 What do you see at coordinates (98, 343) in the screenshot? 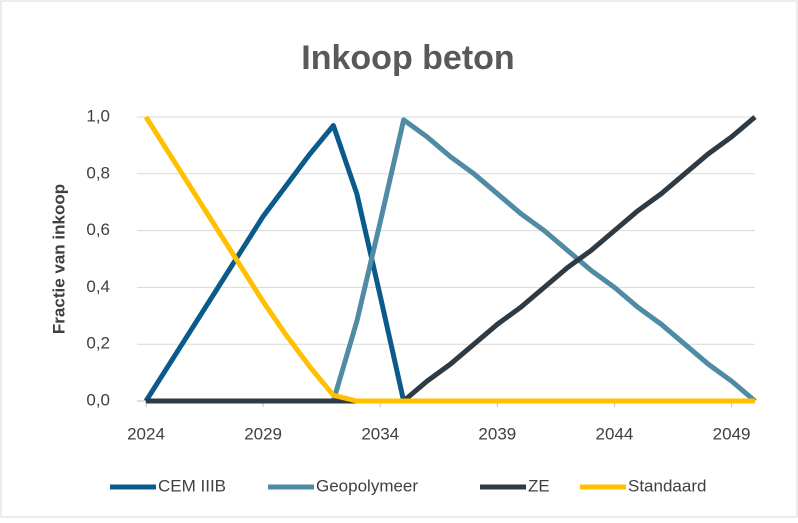
I see `y-tick-label: 0,2` at bounding box center [98, 343].